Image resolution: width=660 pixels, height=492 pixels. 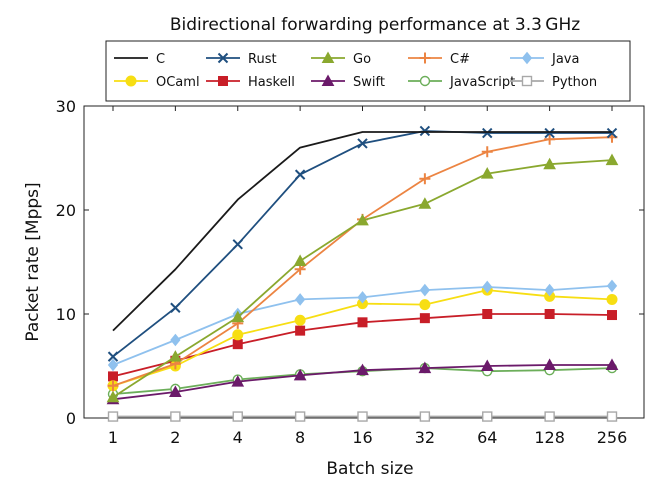 What do you see at coordinates (139, 59) in the screenshot?
I see `legend-item-c: C` at bounding box center [139, 59].